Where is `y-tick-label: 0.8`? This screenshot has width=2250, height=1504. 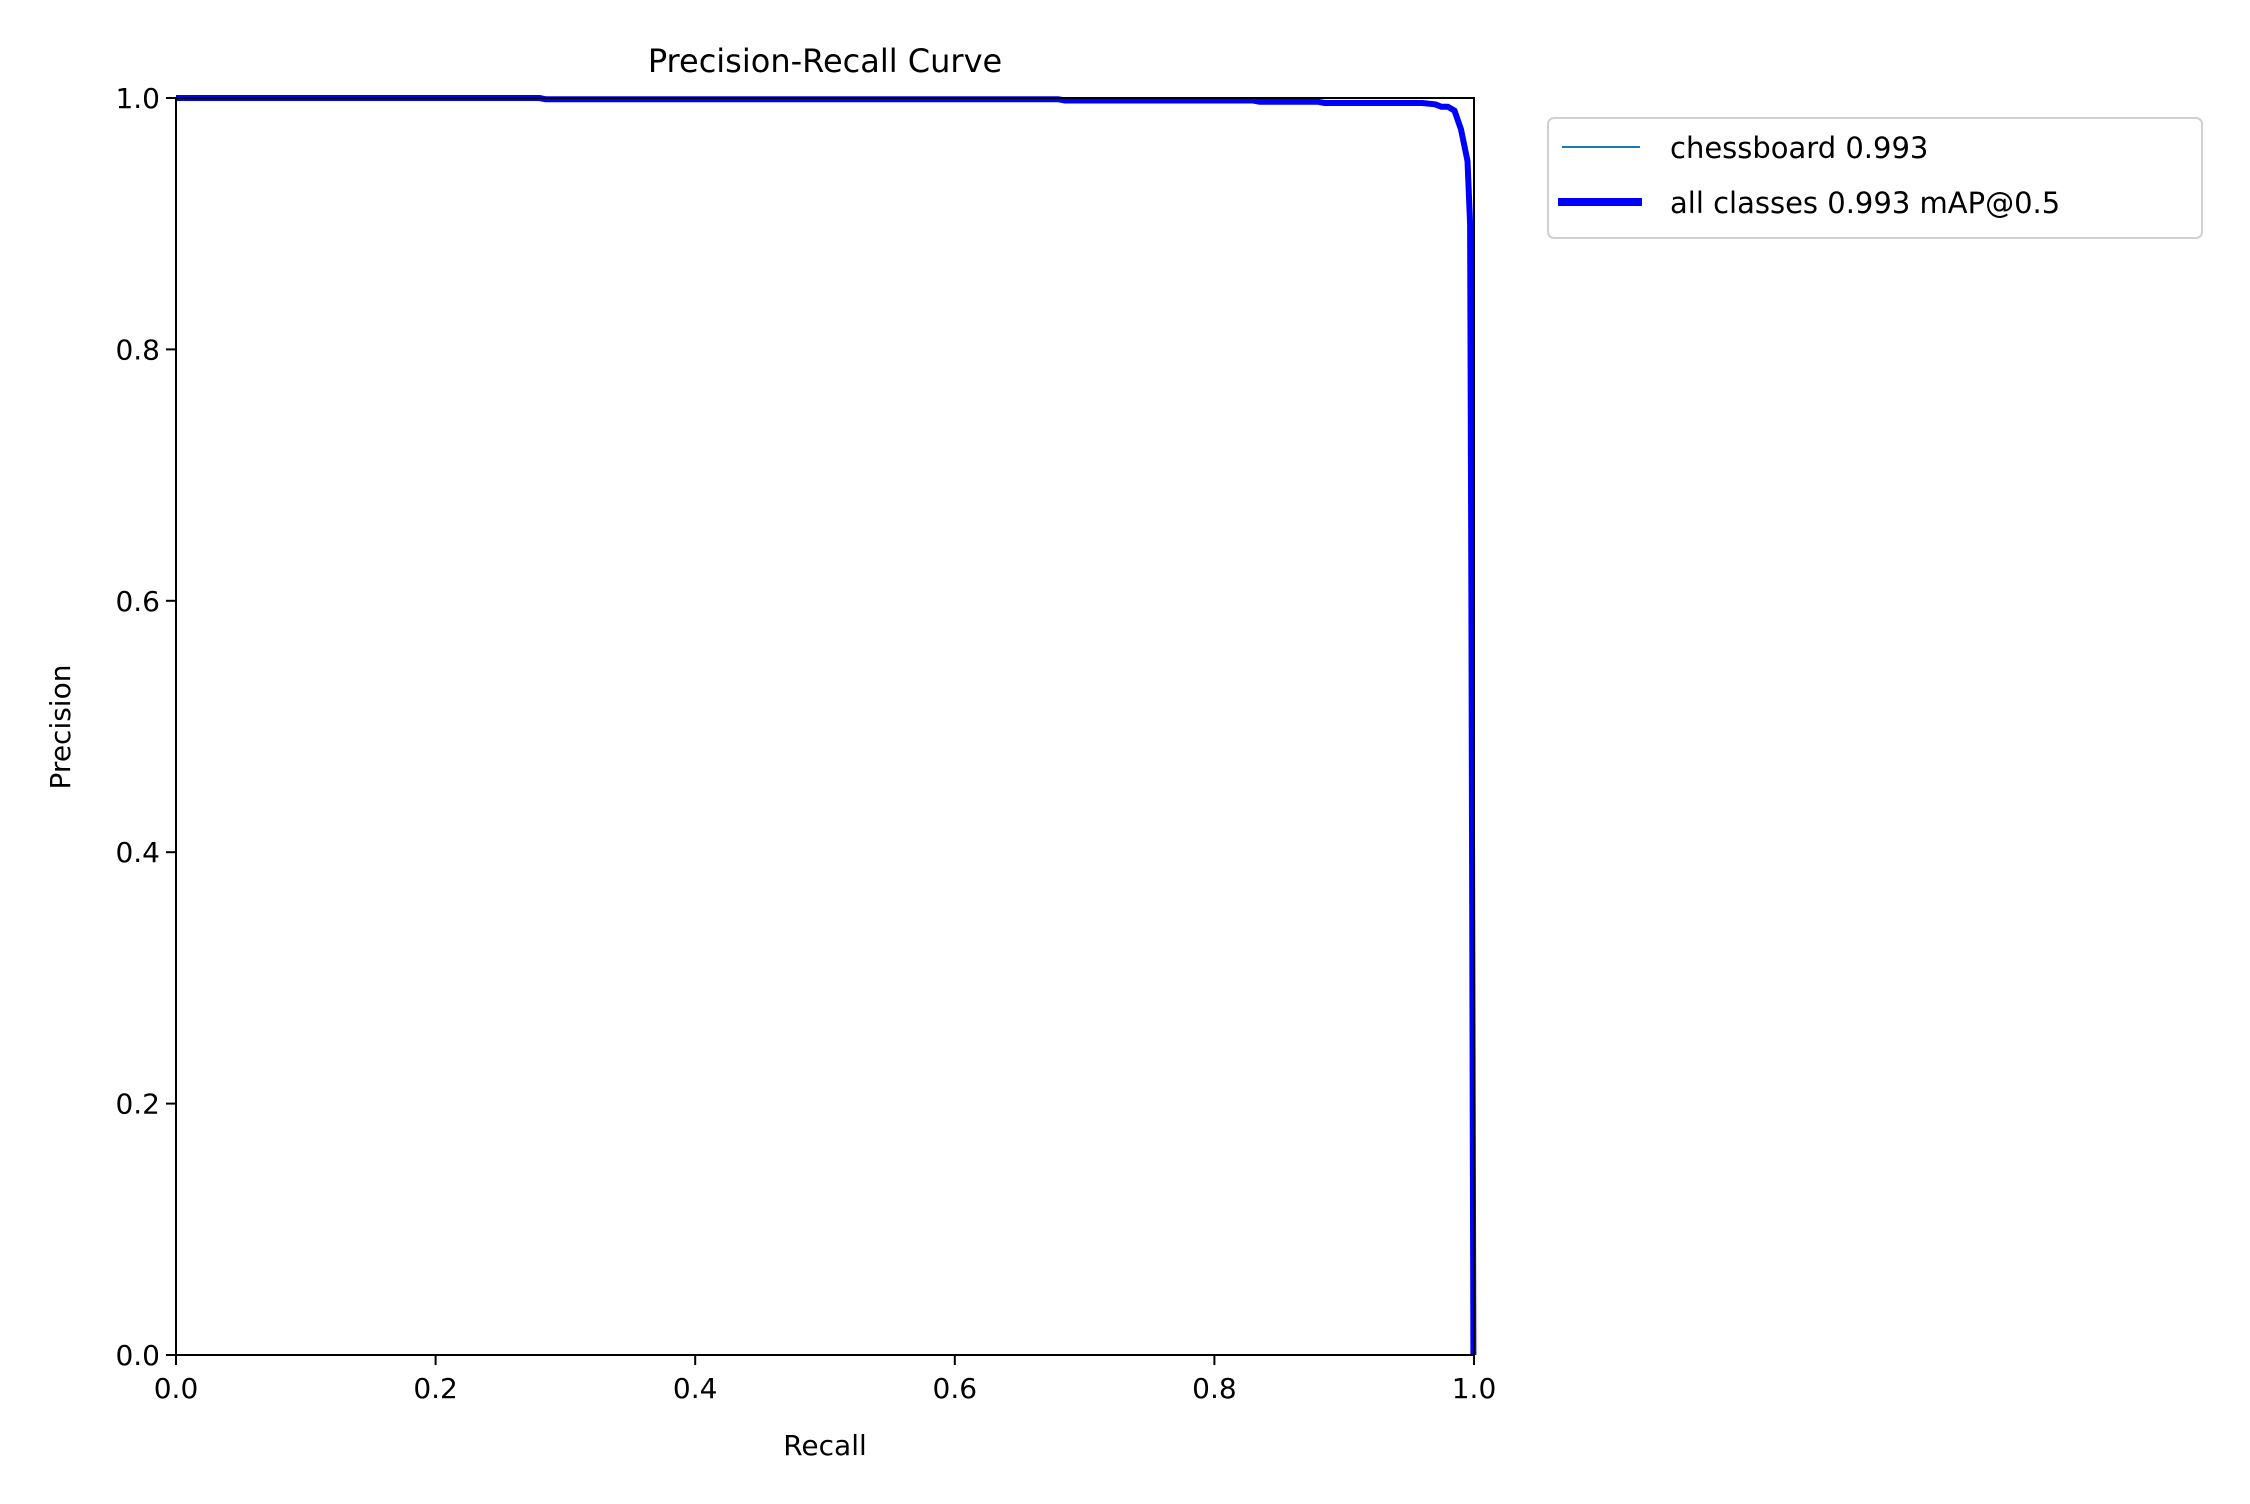 y-tick-label: 0.8 is located at coordinates (137, 349).